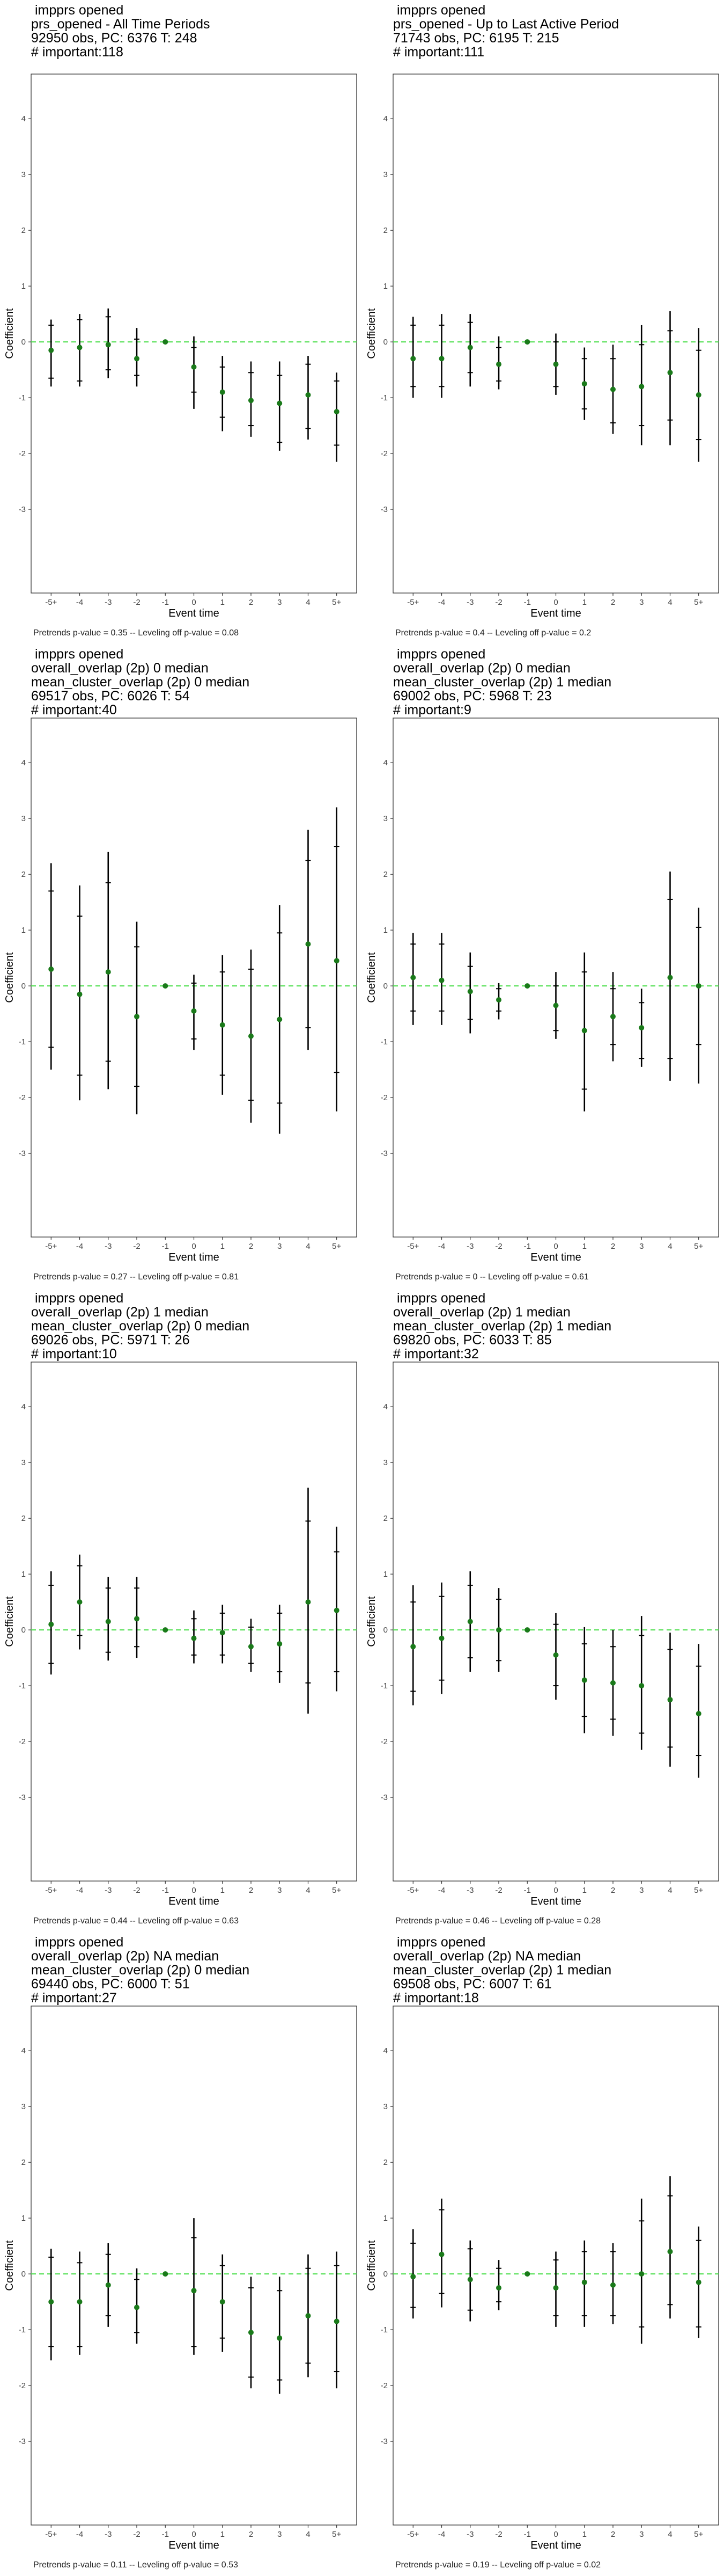  I want to click on panel-title-line: # important:18, so click(436, 1998).